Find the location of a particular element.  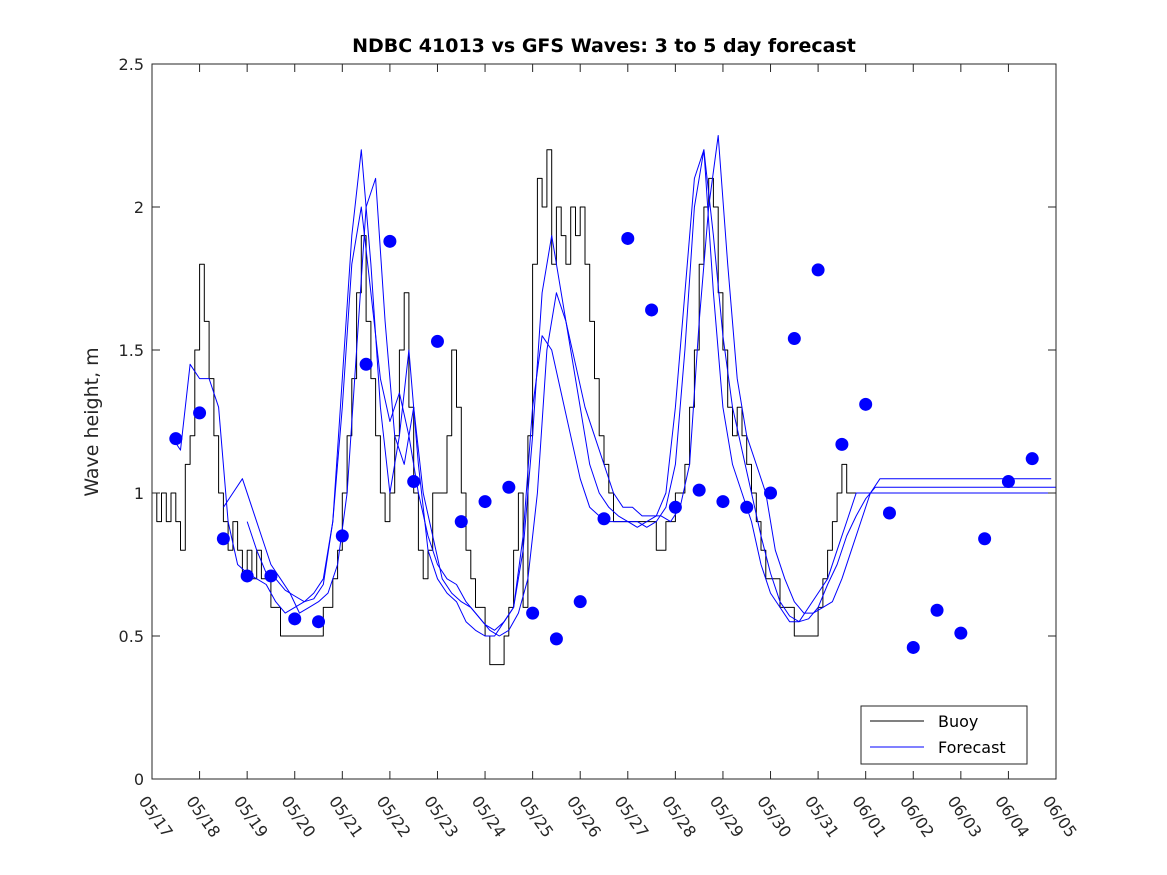

legend-box is located at coordinates (944, 735).